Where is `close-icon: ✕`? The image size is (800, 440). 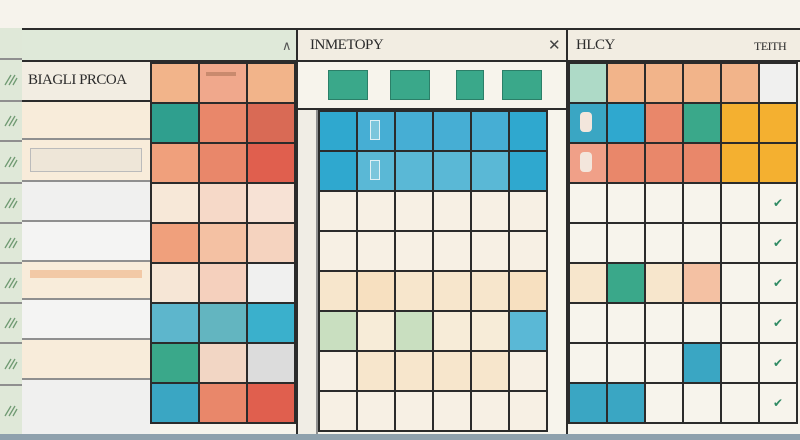 close-icon: ✕ is located at coordinates (554, 45).